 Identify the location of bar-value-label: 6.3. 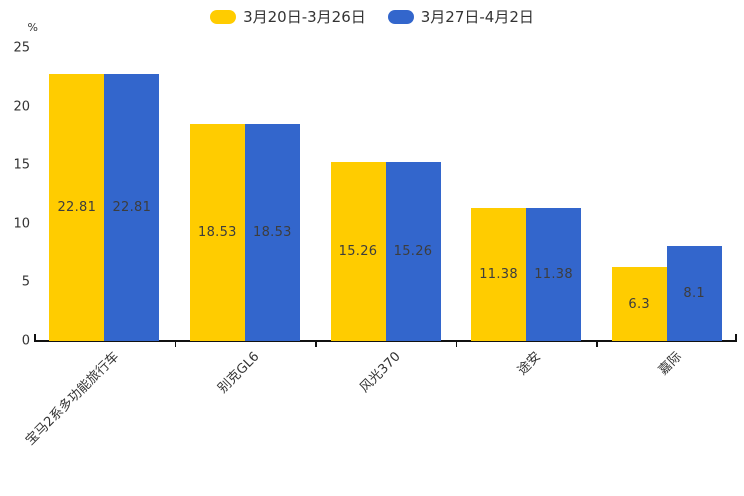
(639, 304).